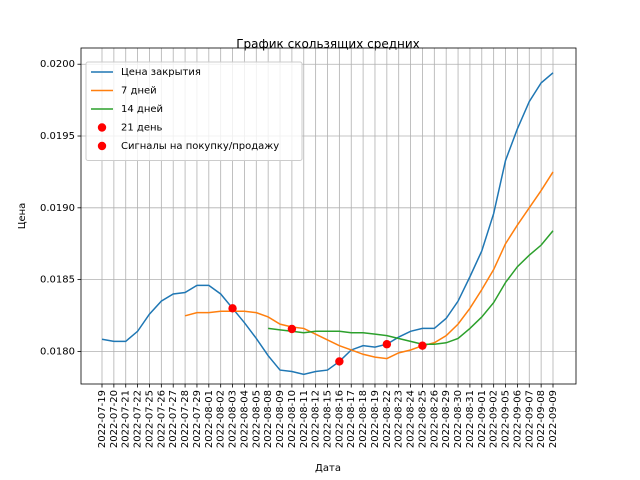  Describe the element at coordinates (256, 419) in the screenshot. I see `x-tick-label: 2022-08-05` at that location.